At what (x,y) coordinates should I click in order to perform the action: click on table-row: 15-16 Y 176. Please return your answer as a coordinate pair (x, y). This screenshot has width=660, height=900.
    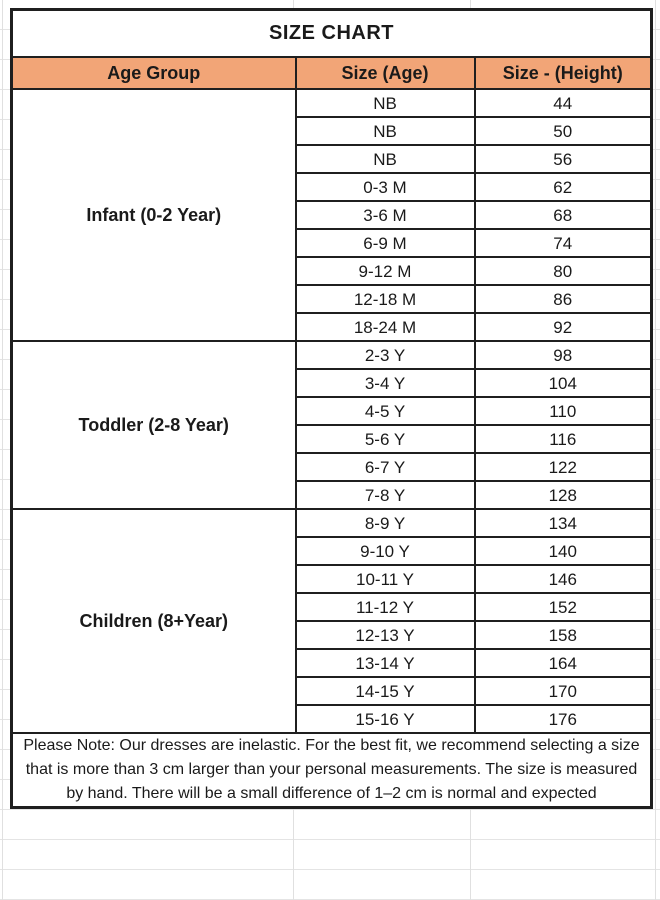
    Looking at the image, I should click on (332, 719).